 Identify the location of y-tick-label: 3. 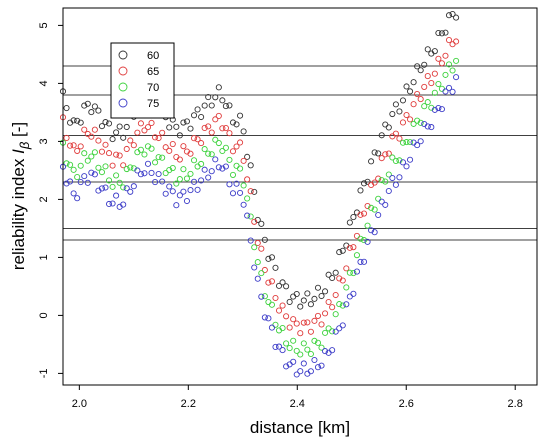
(44, 141).